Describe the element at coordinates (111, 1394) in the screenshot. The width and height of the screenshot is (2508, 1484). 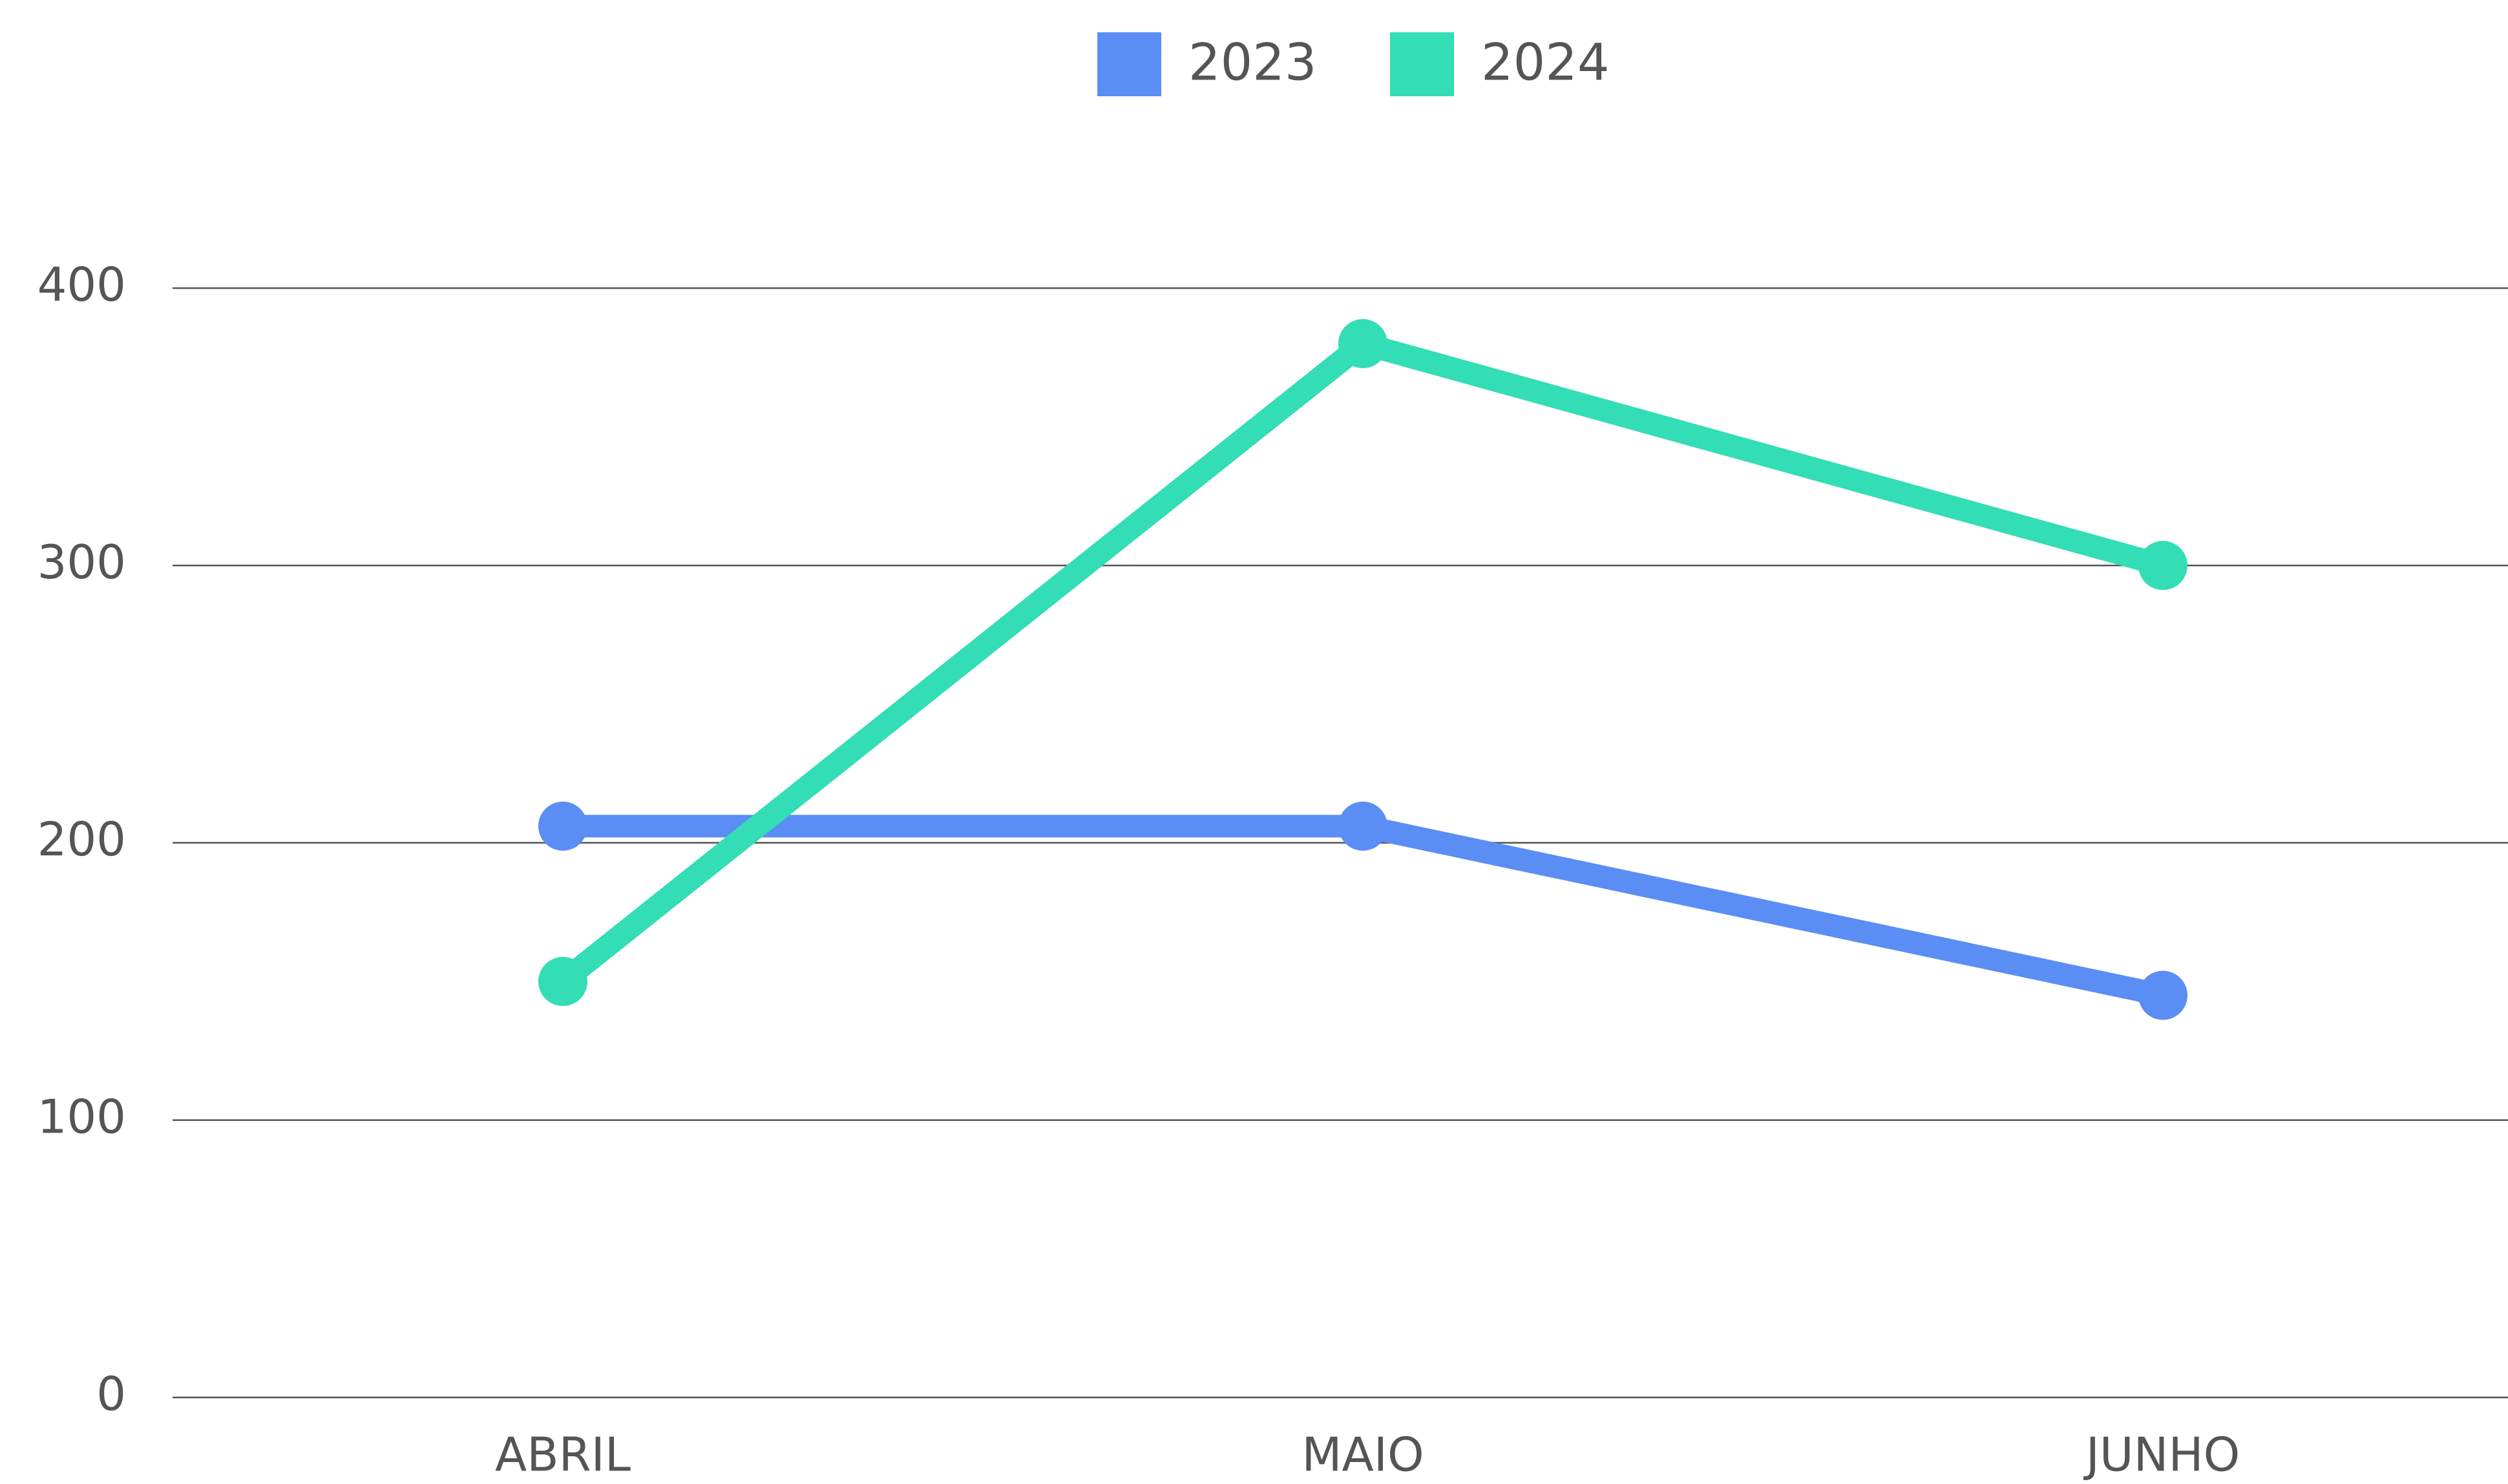
I see `y-tick-label: 0` at that location.